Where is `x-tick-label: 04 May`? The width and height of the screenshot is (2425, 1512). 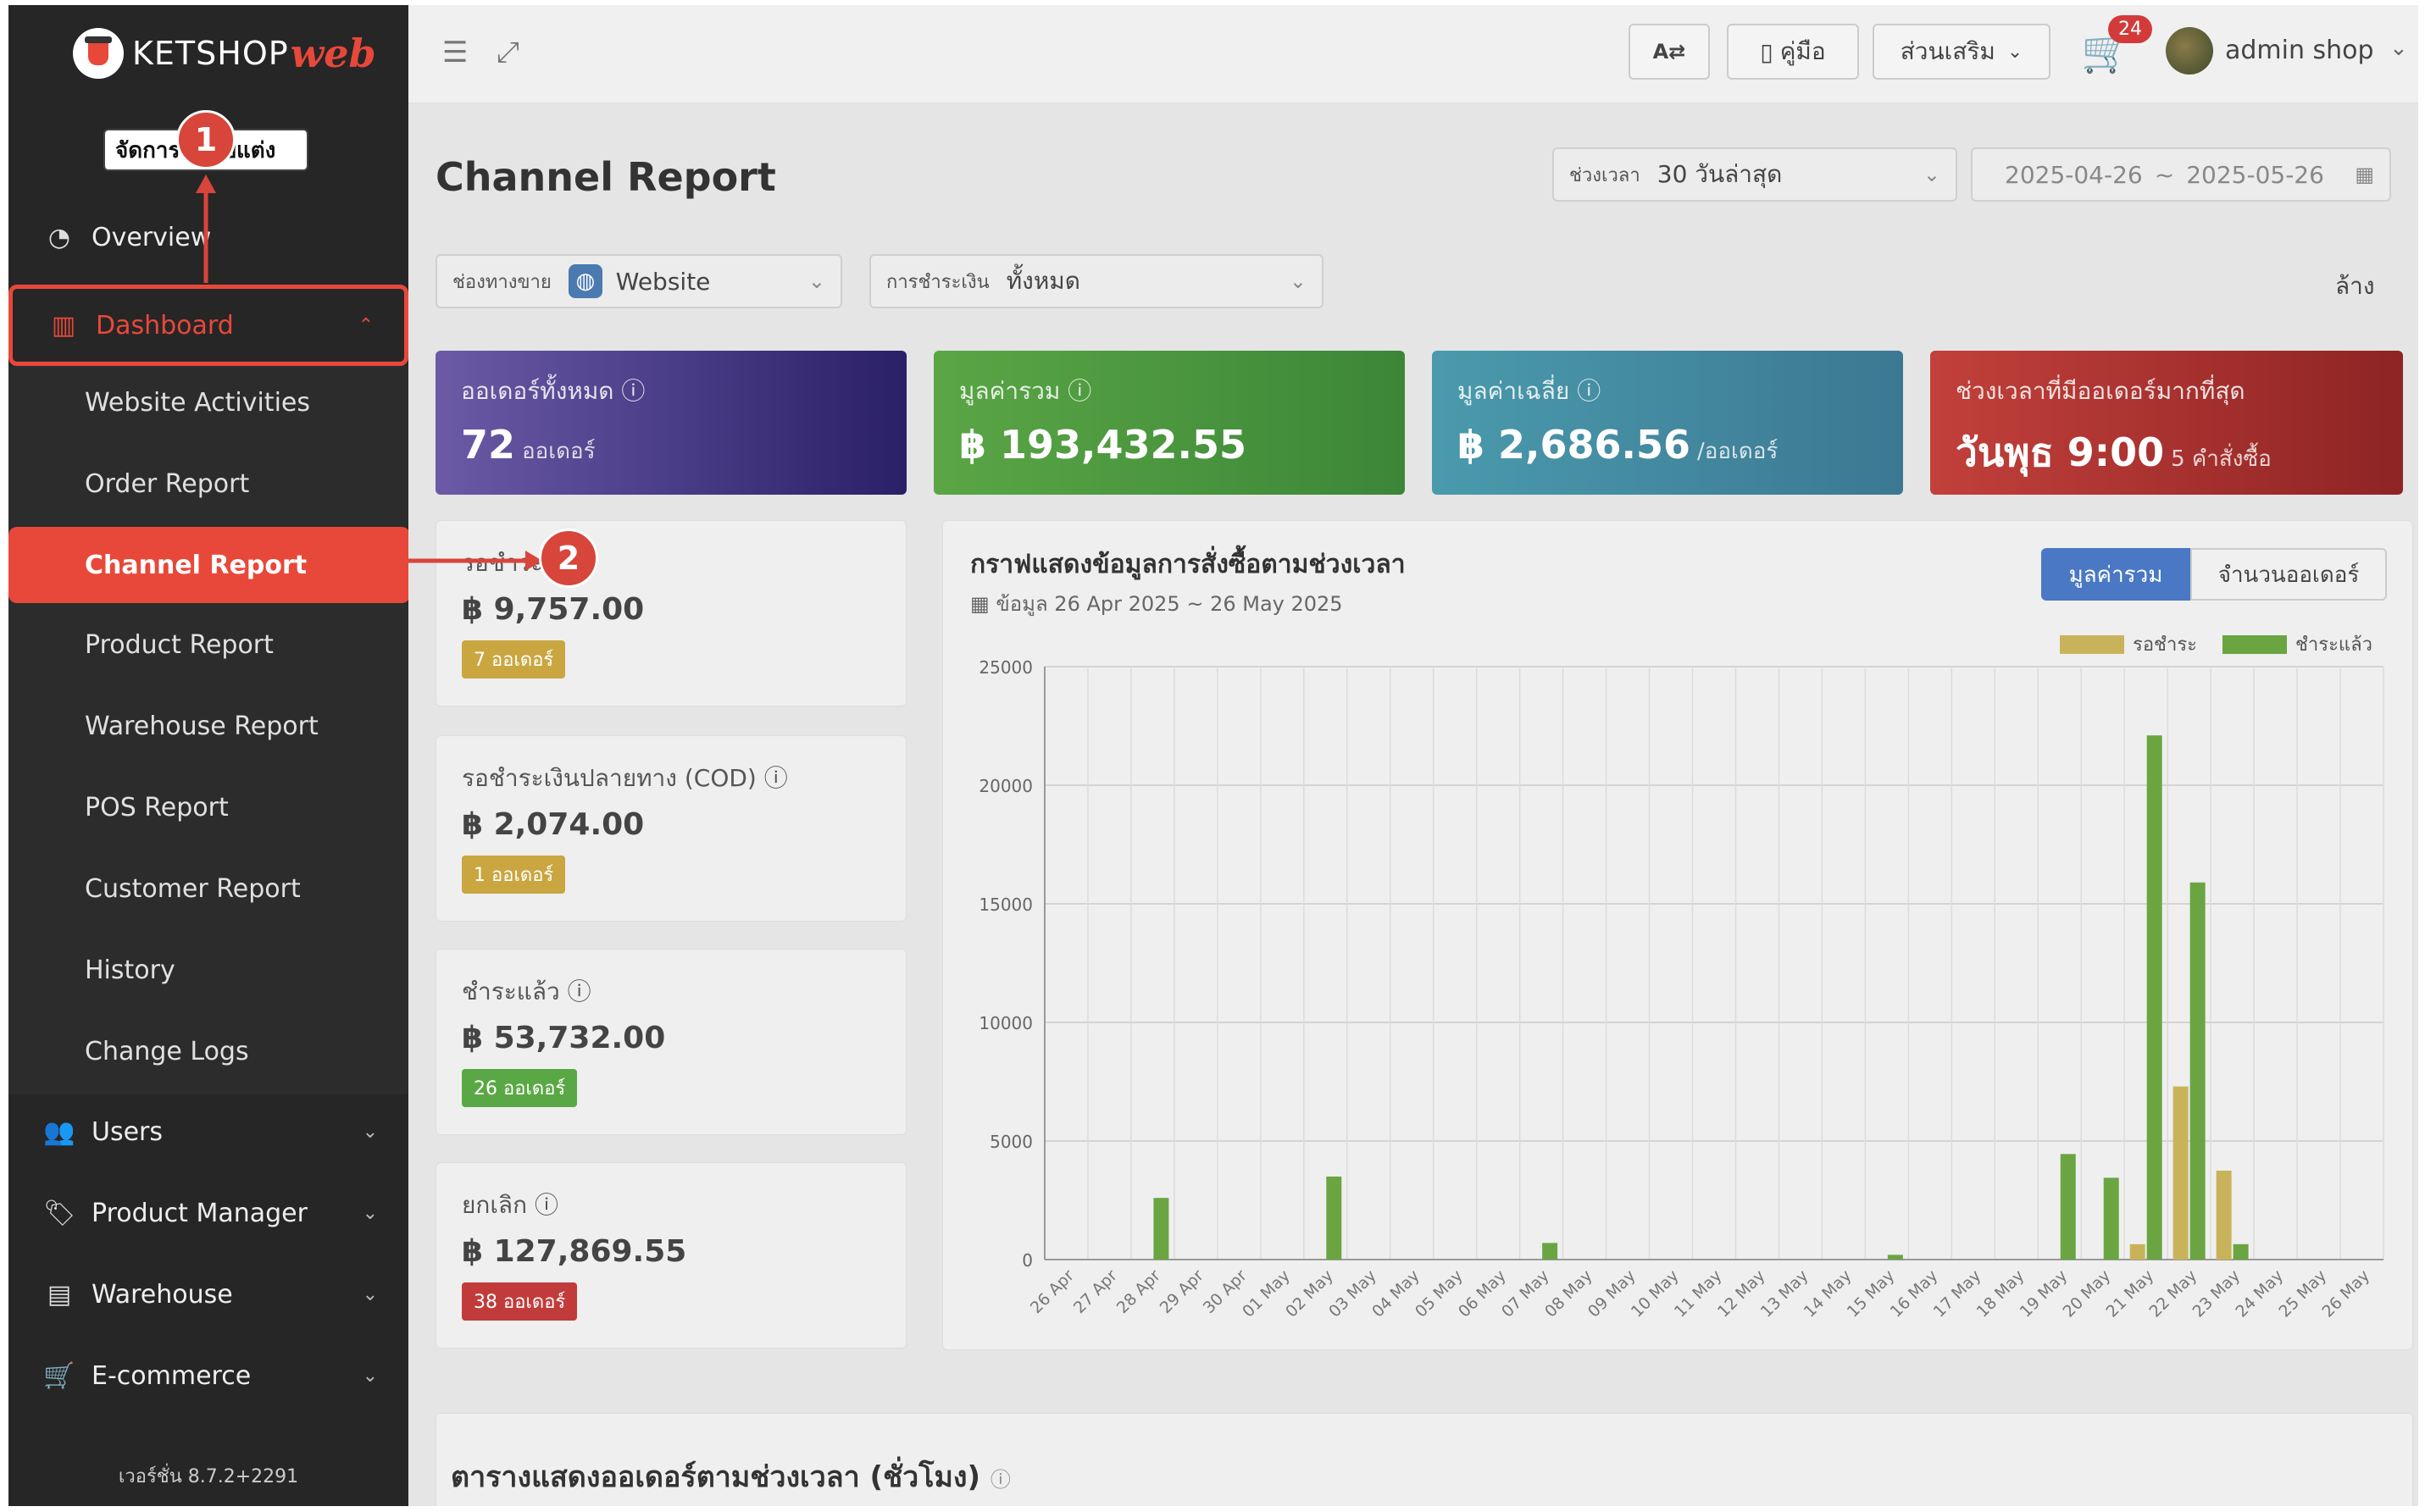
x-tick-label: 04 May is located at coordinates (1395, 1293).